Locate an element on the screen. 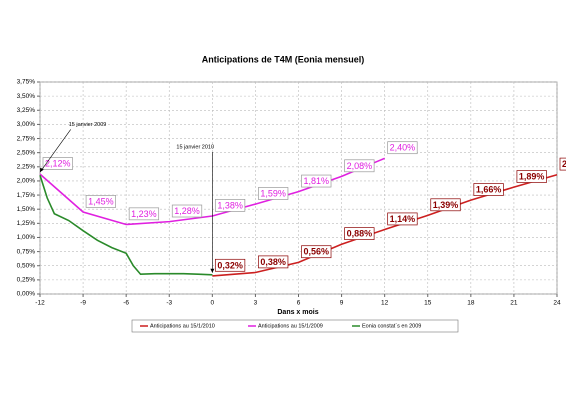 The height and width of the screenshot is (405, 566). x-tick-label: 0 is located at coordinates (213, 303).